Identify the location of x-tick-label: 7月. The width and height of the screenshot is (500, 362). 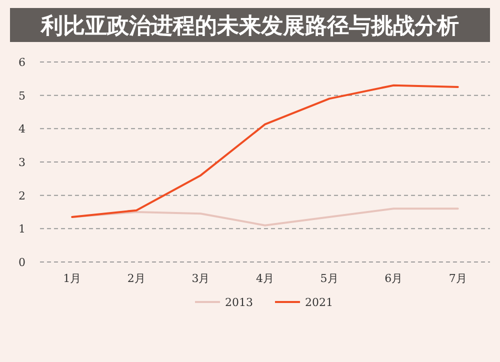
(457, 278).